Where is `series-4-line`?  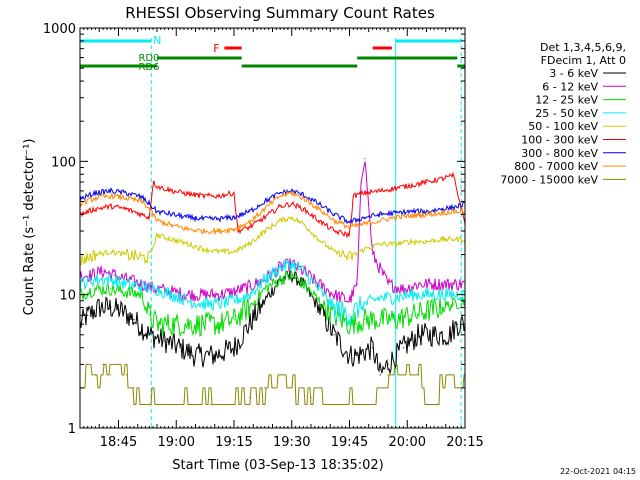
series-4-line is located at coordinates (272, 292).